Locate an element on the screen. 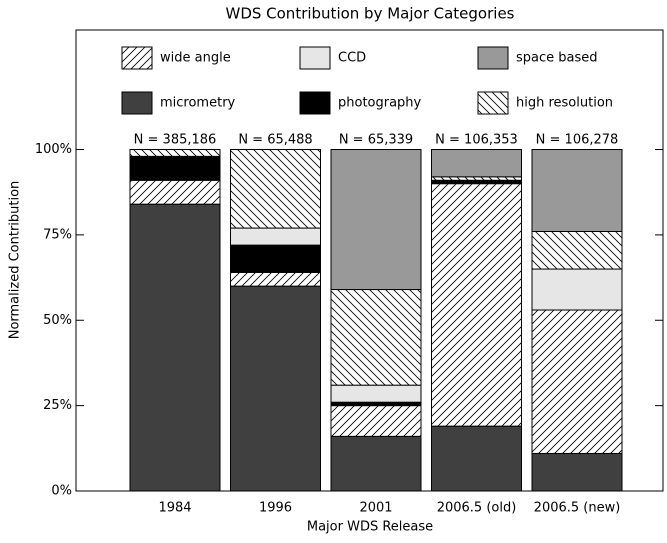  y-axis-label: Normalized Contribution is located at coordinates (15, 260).